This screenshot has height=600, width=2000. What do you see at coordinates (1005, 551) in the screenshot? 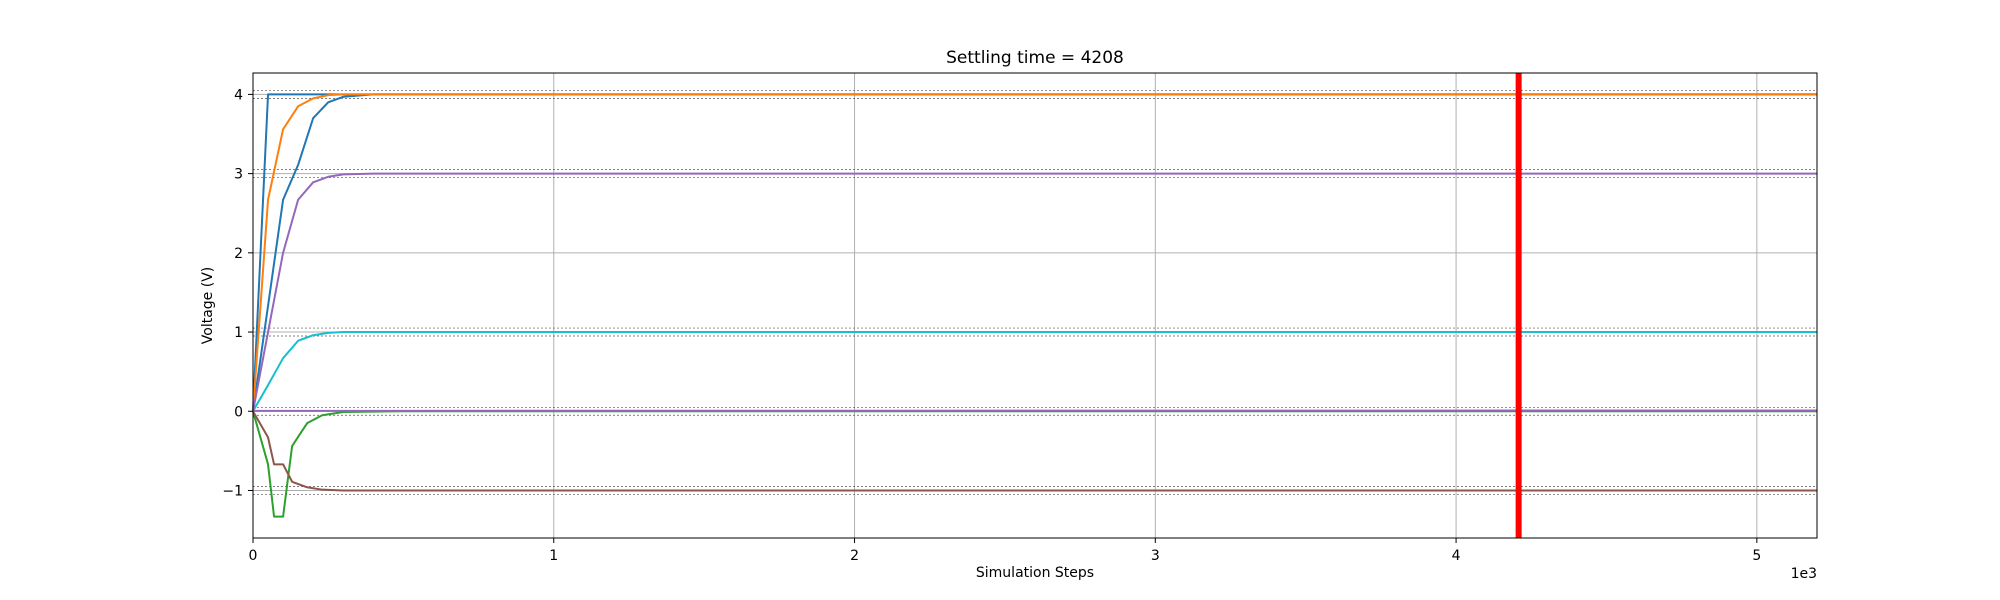
I see `x-ticks: 0 1 2 3 4 5` at bounding box center [1005, 551].